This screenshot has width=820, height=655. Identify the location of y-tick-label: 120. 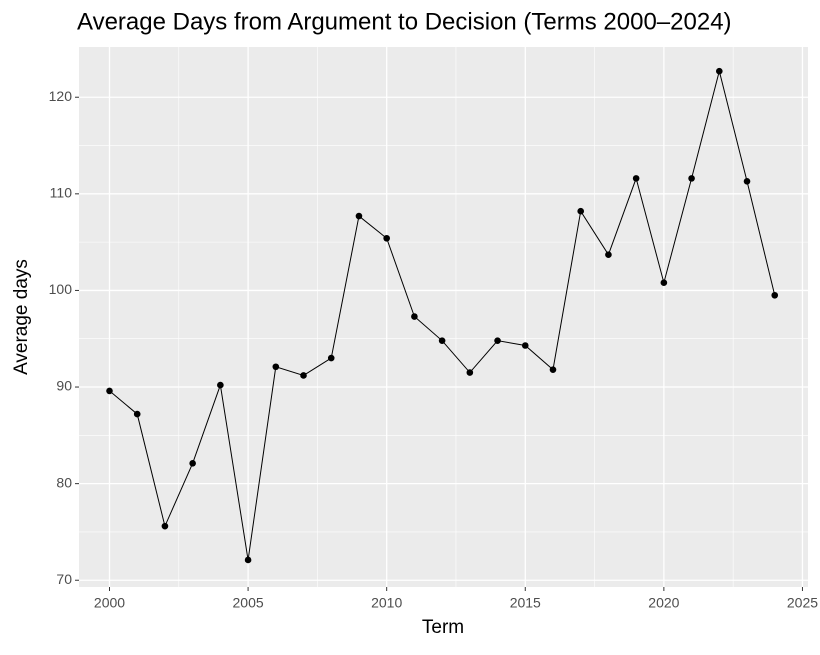
(61, 96).